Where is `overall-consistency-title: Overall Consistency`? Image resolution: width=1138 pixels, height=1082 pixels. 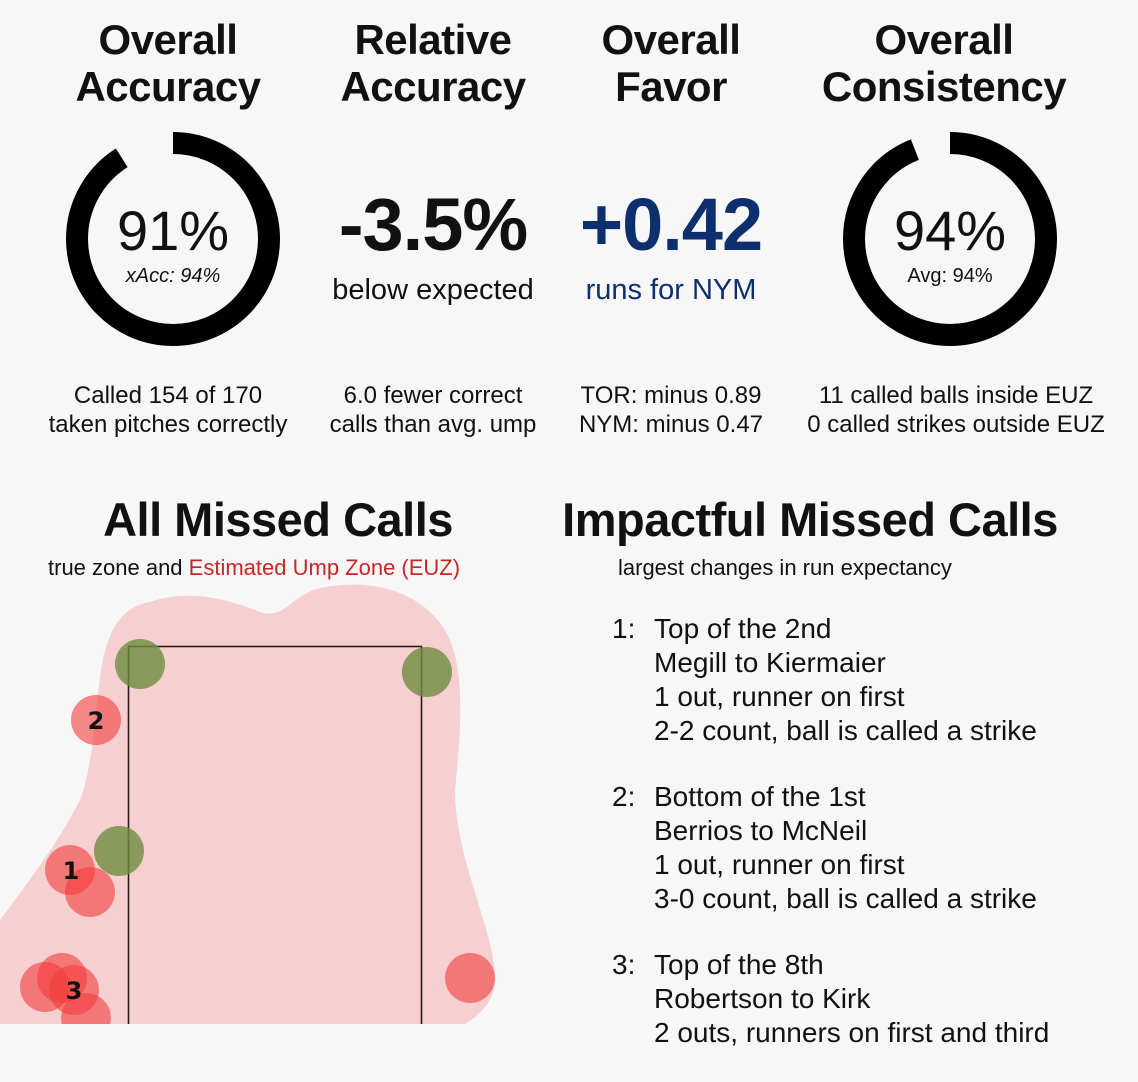 overall-consistency-title: Overall Consistency is located at coordinates (944, 63).